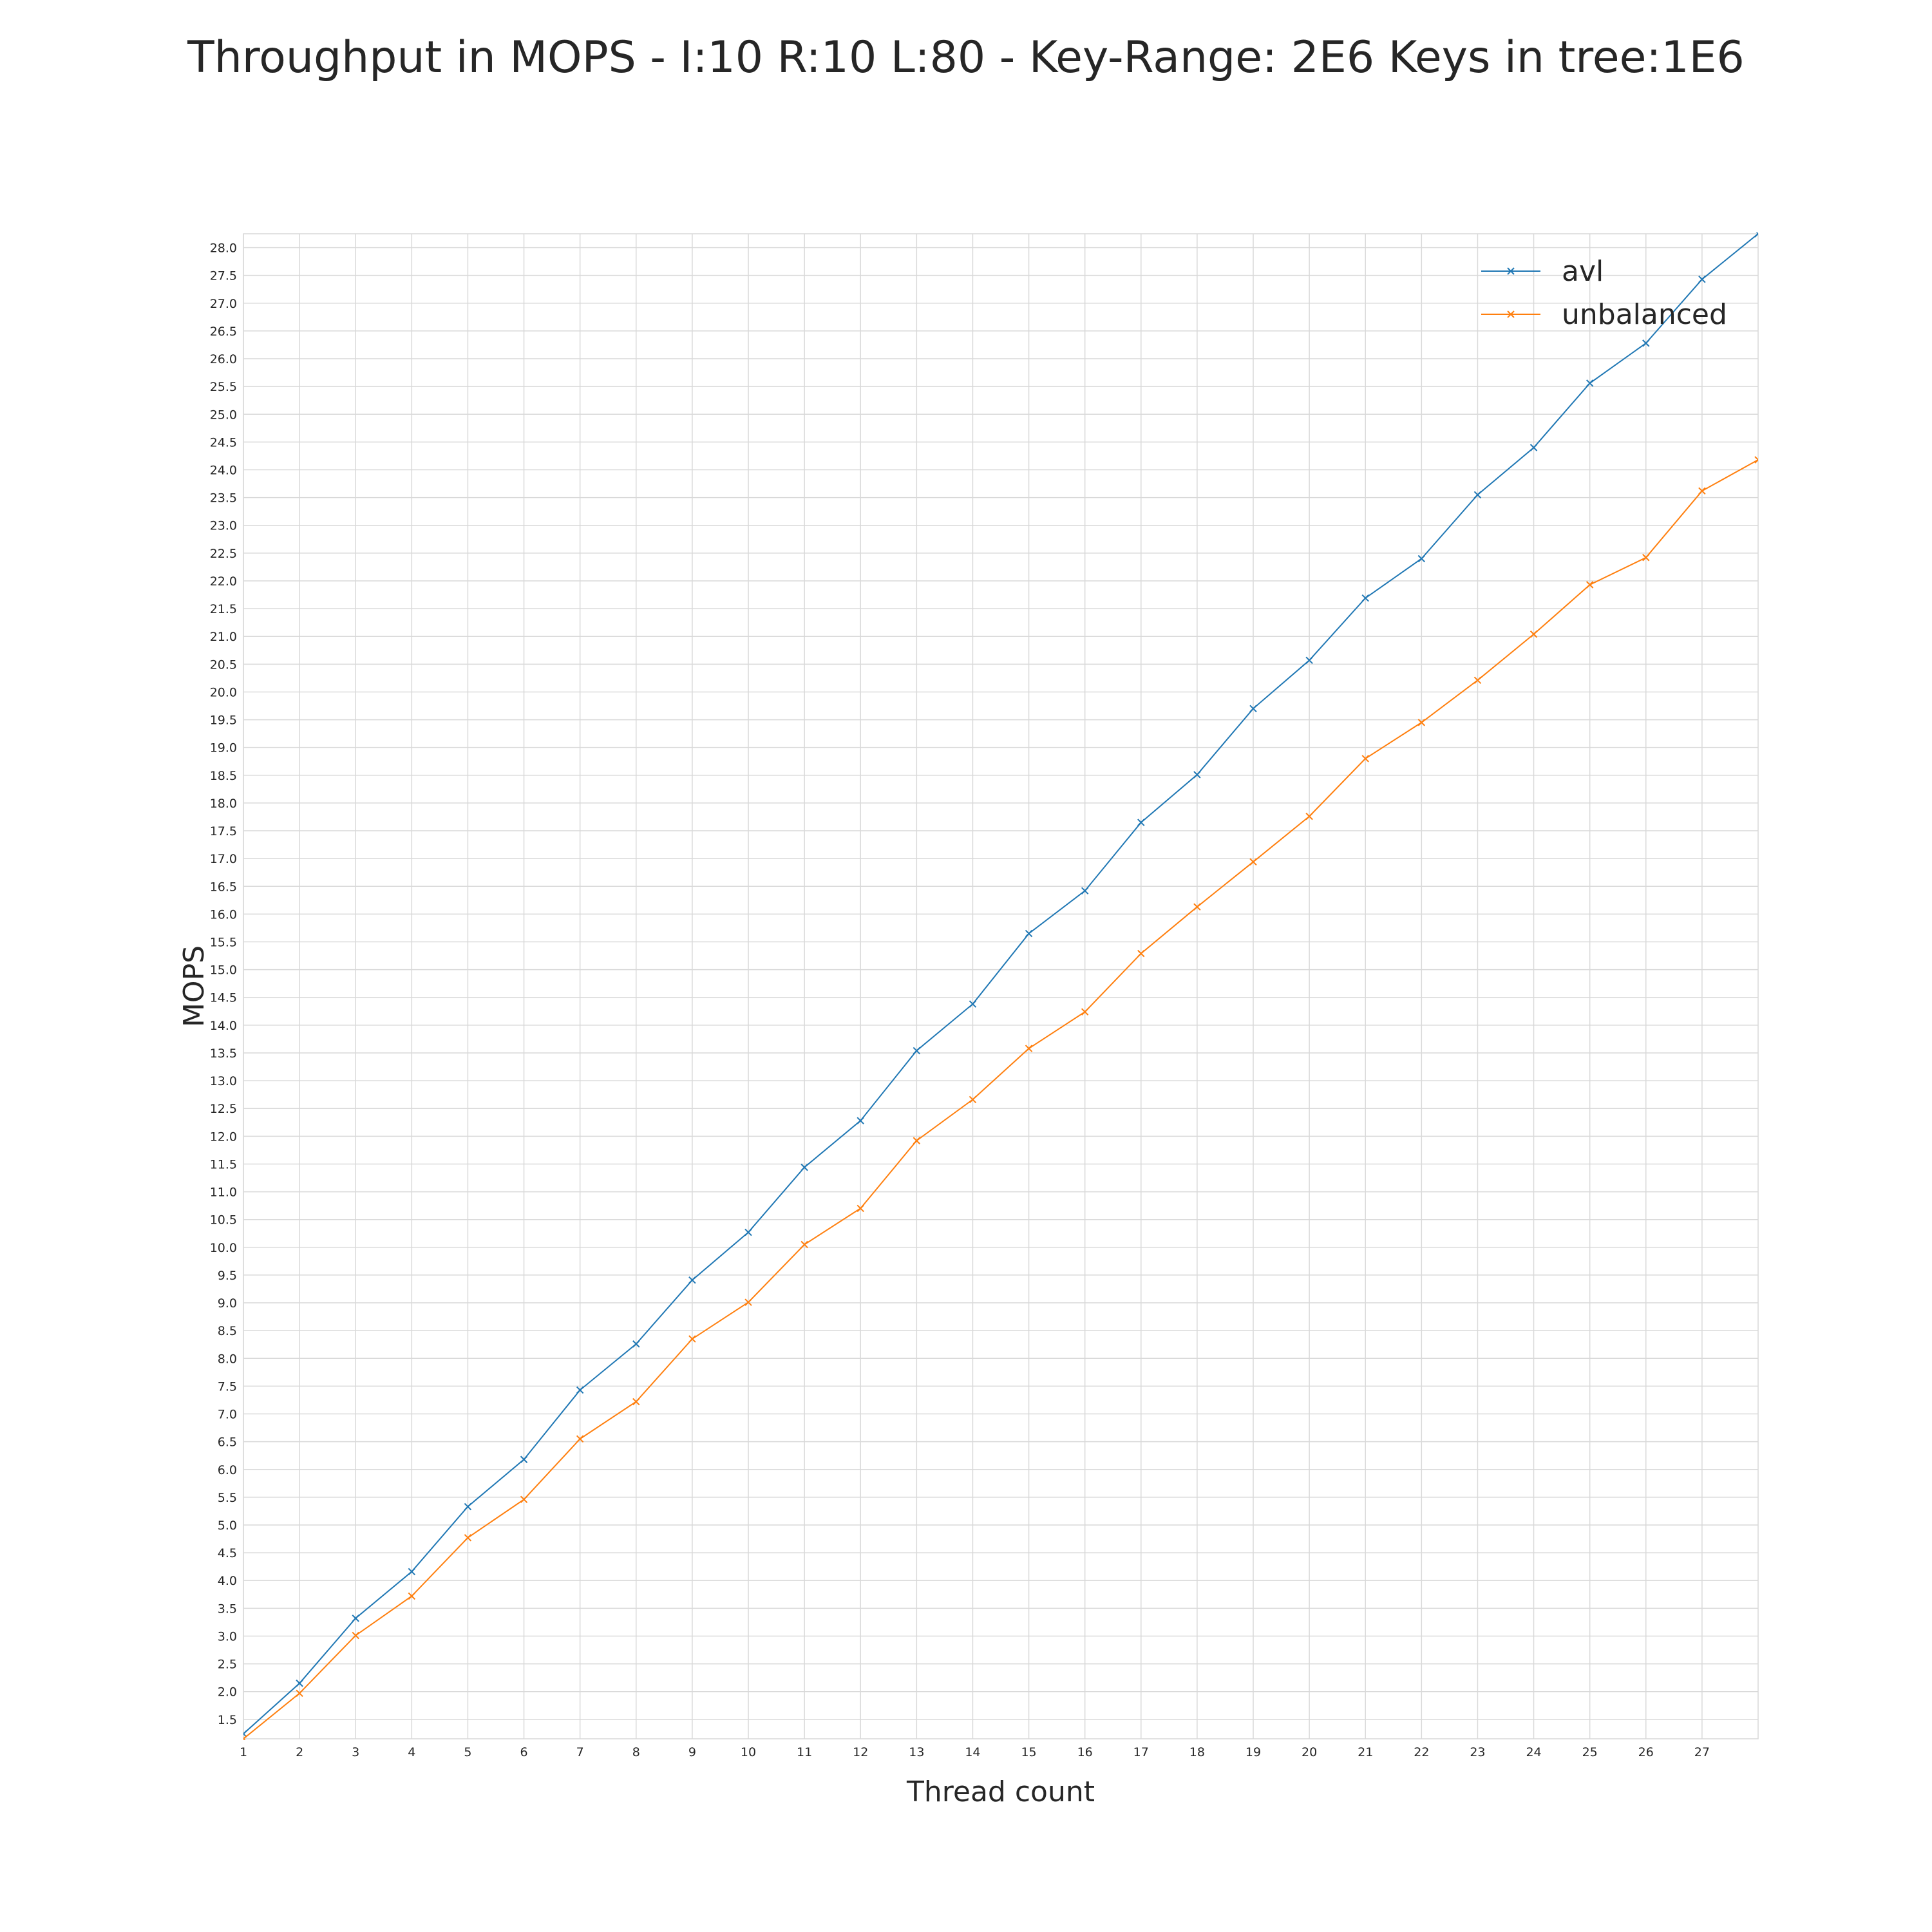 This screenshot has width=1932, height=1932. What do you see at coordinates (224, 1248) in the screenshot?
I see `y-tick-label: 10.0` at bounding box center [224, 1248].